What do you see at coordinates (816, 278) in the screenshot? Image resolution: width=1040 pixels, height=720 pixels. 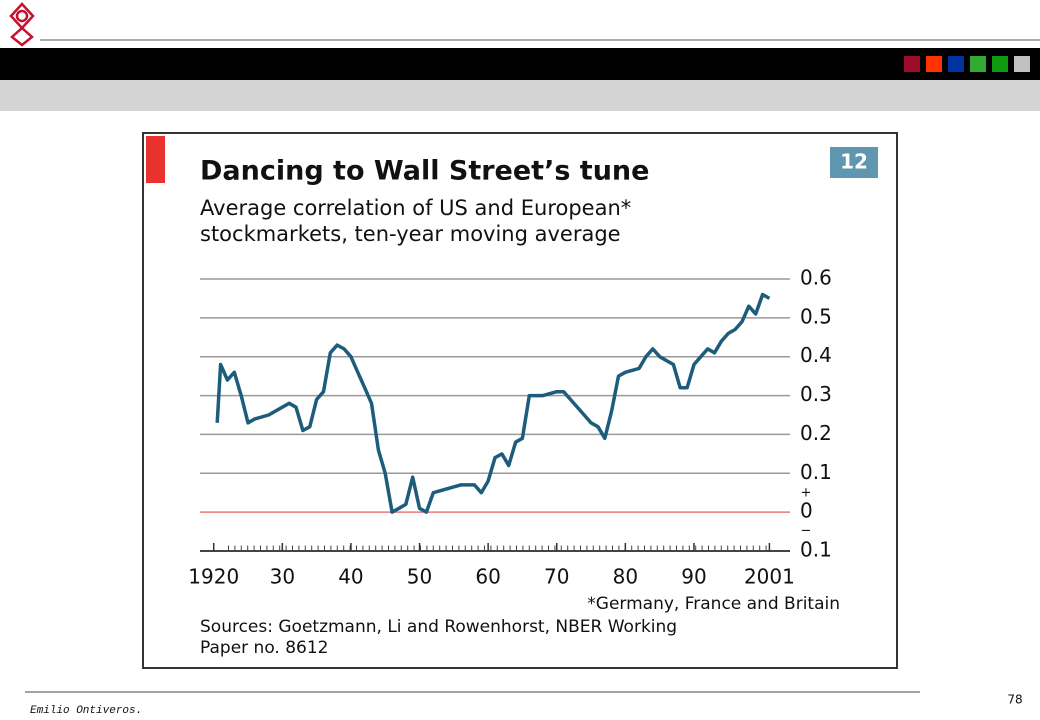 I see `y-tick-label: 0.6` at bounding box center [816, 278].